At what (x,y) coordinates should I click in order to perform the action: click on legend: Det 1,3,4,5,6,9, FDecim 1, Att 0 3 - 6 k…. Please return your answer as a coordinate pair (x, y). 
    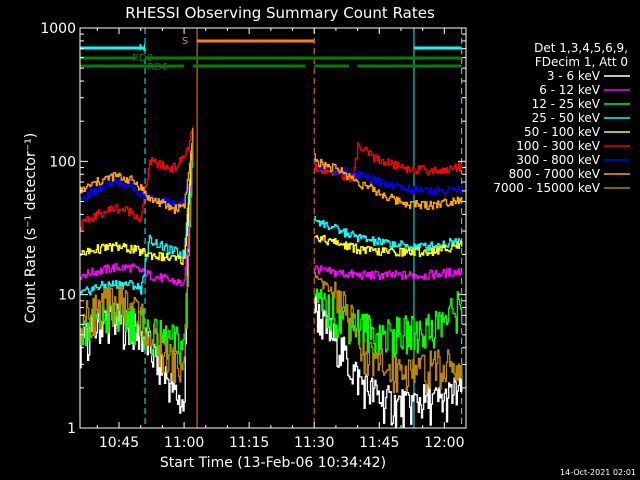
    Looking at the image, I should click on (561, 118).